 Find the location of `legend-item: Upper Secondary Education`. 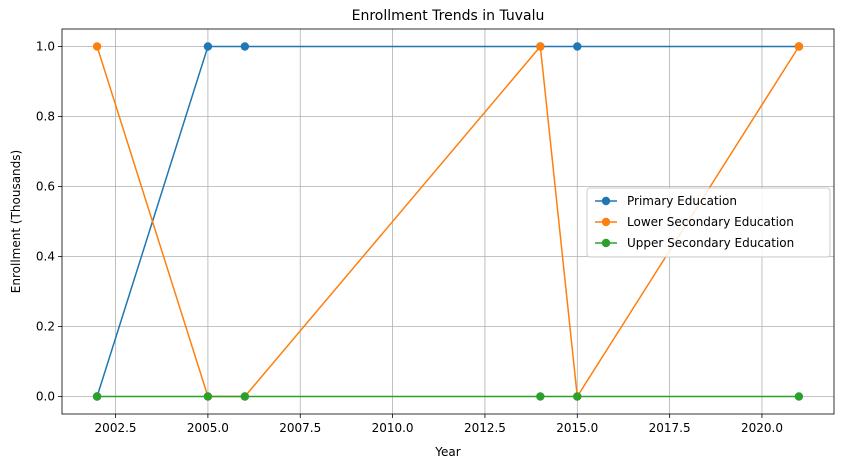

legend-item: Upper Secondary Education is located at coordinates (694, 243).